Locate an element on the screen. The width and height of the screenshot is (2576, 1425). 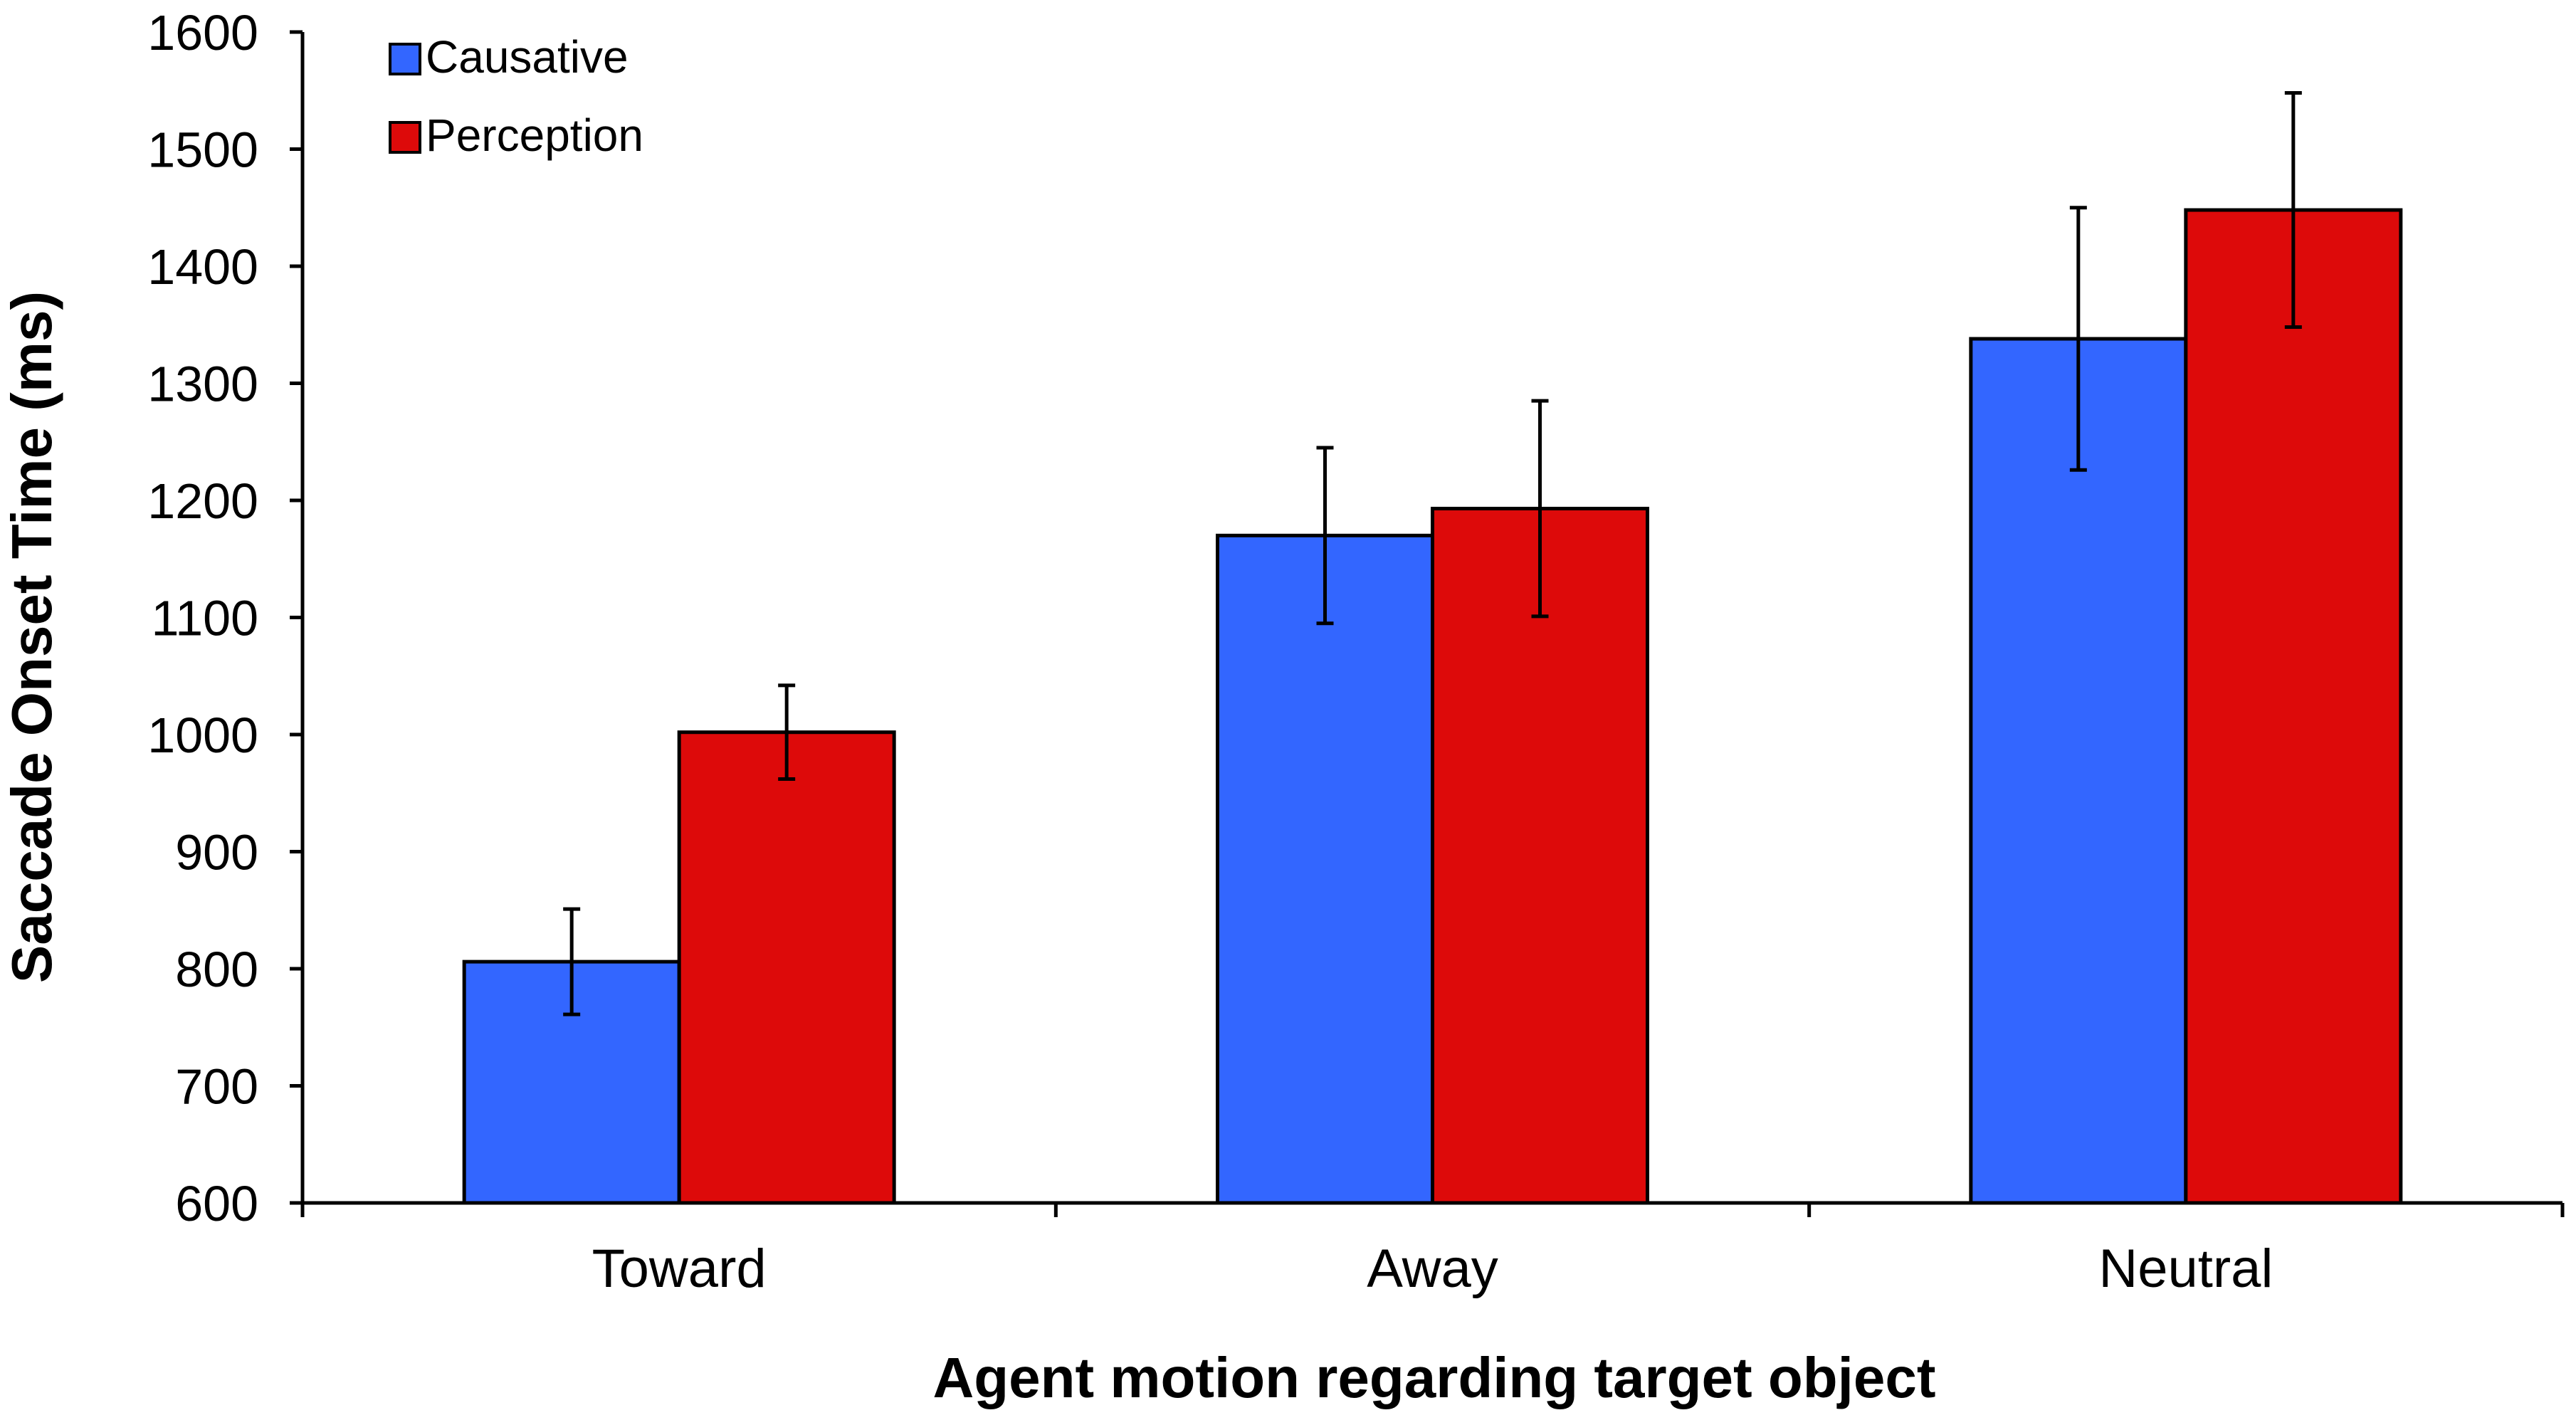
bar-perception-neutral is located at coordinates (2294, 707).